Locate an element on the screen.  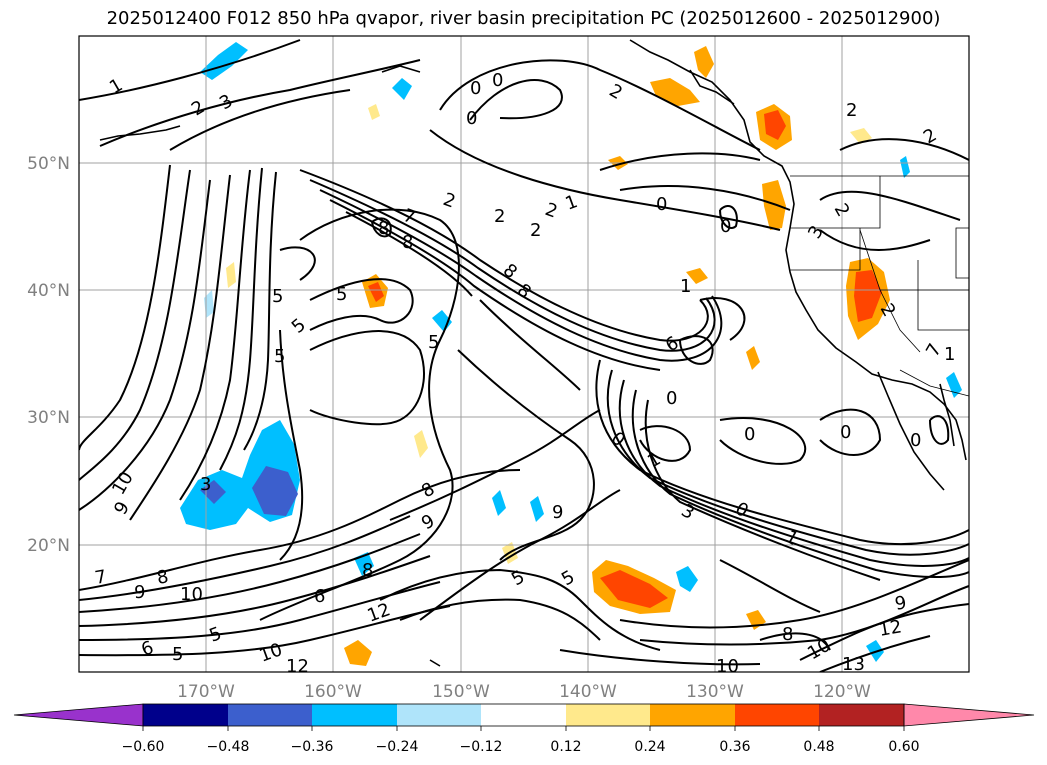
lon-tick-label: 170°W is located at coordinates (206, 692).